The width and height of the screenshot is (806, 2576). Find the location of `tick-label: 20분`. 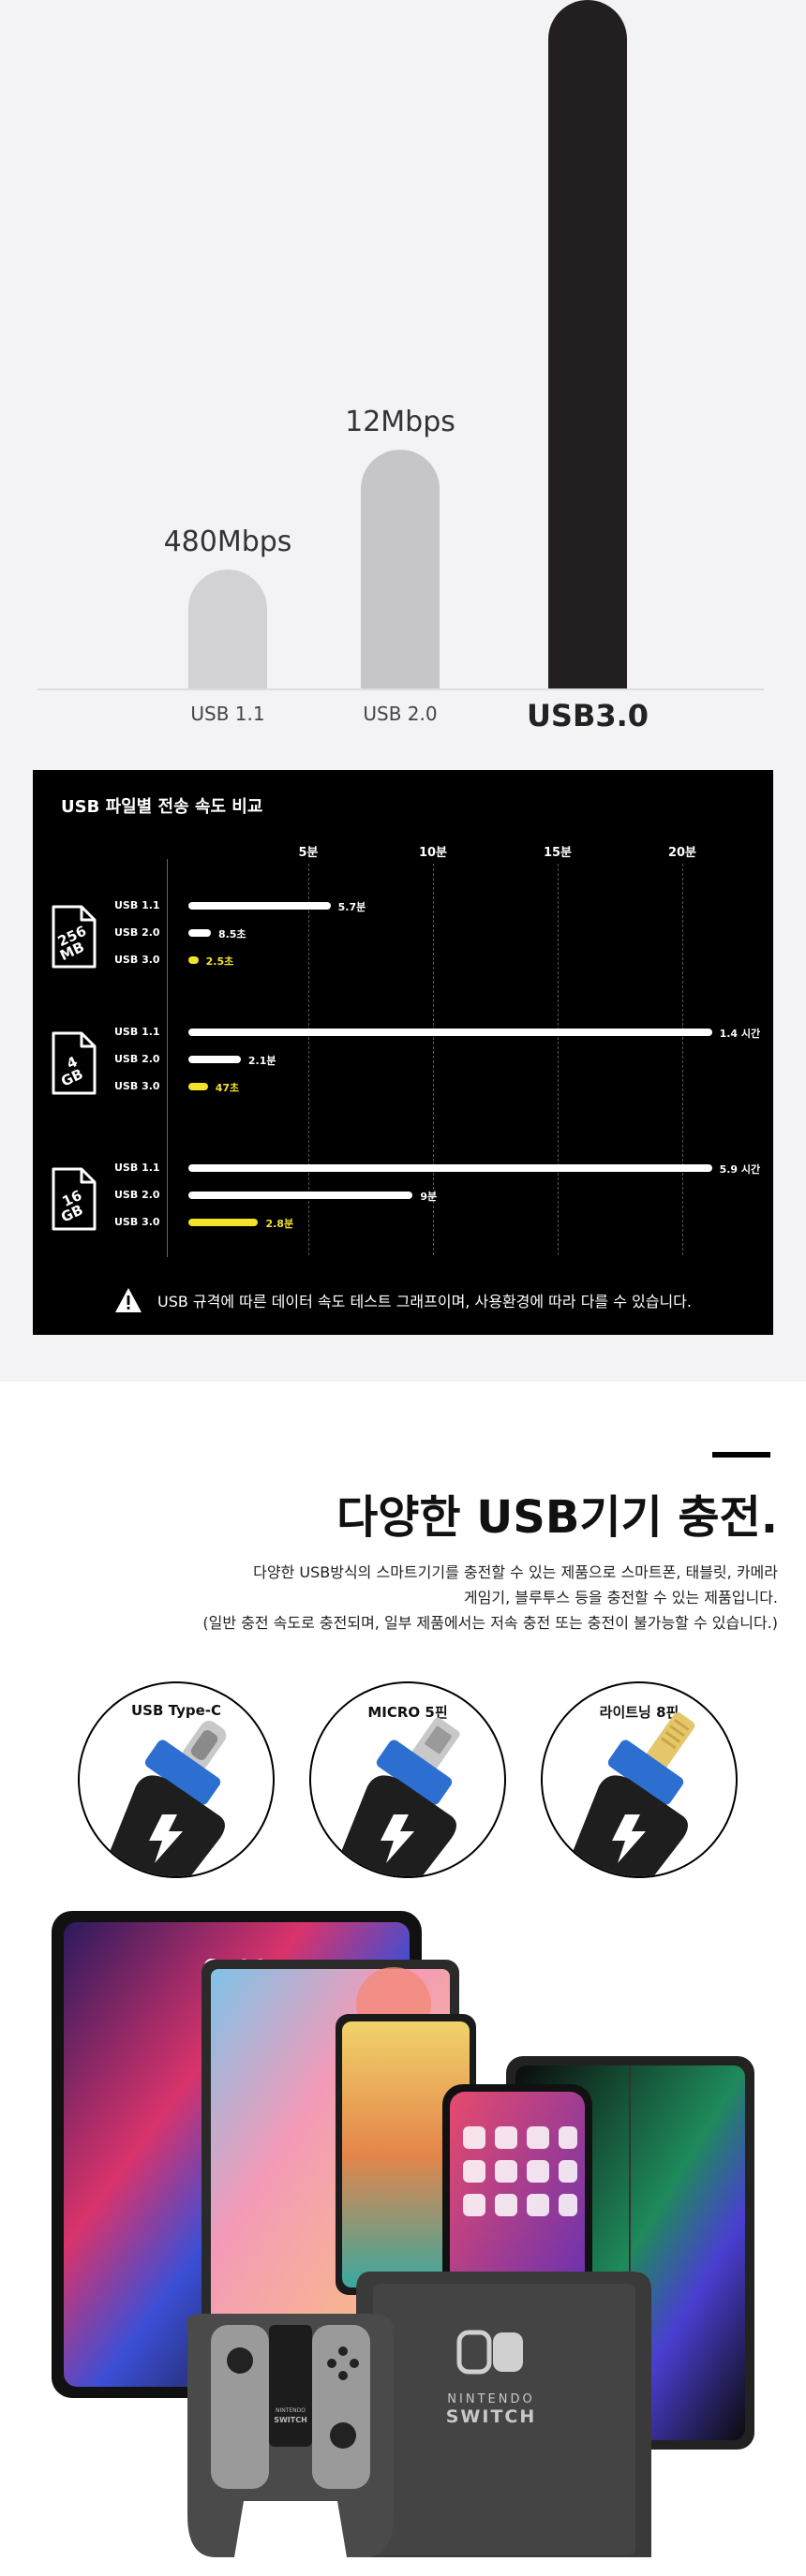

tick-label: 20분 is located at coordinates (682, 853).